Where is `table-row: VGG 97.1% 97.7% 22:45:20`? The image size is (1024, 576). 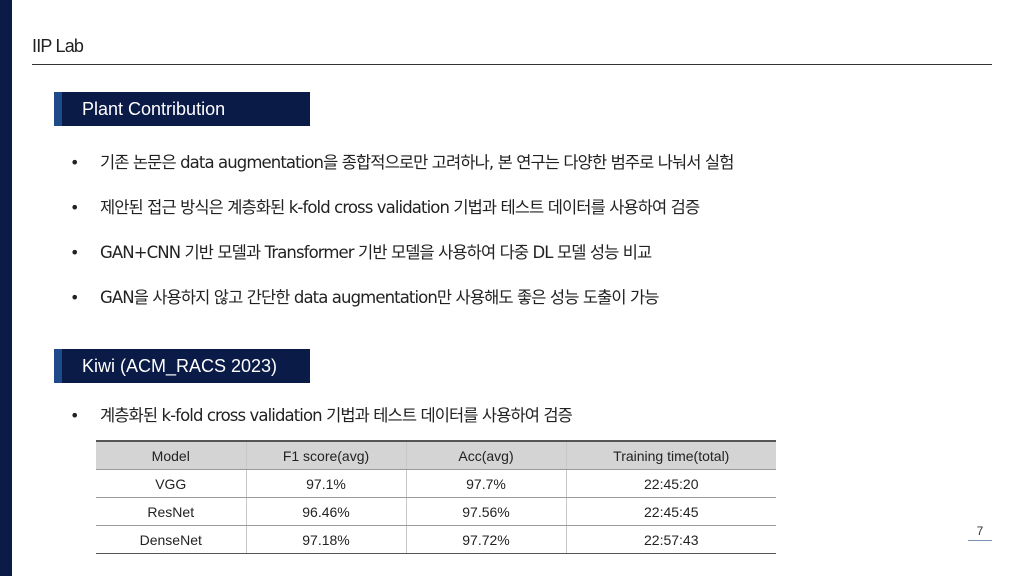 table-row: VGG 97.1% 97.7% 22:45:20 is located at coordinates (436, 483).